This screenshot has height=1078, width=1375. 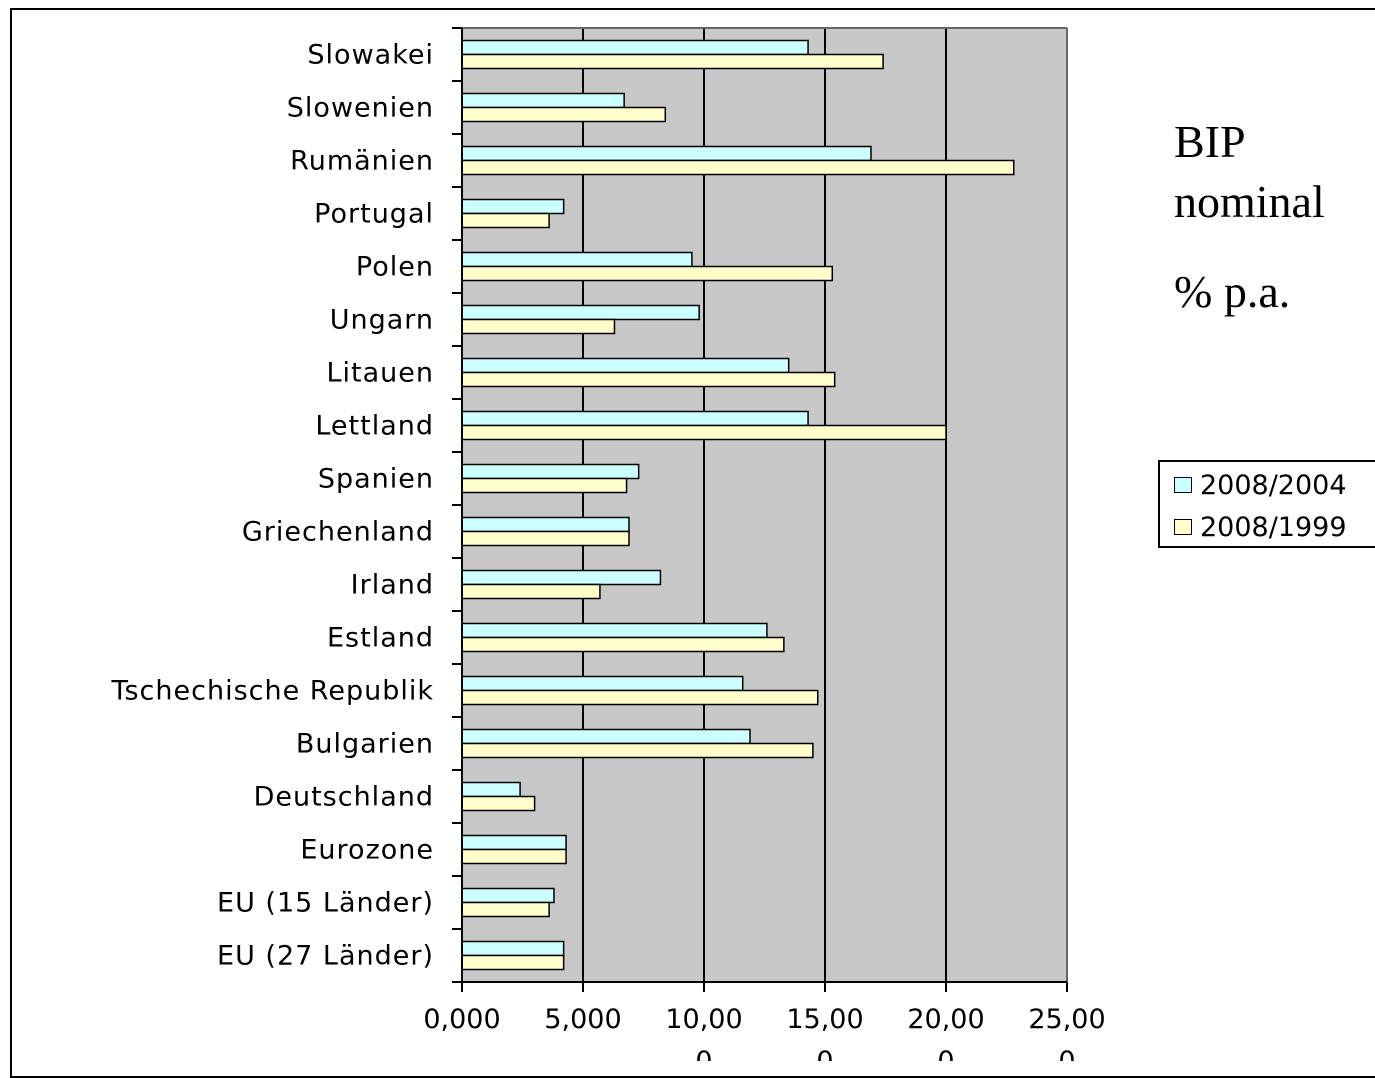 I want to click on x-tick-label: 0,000, so click(x=461, y=1019).